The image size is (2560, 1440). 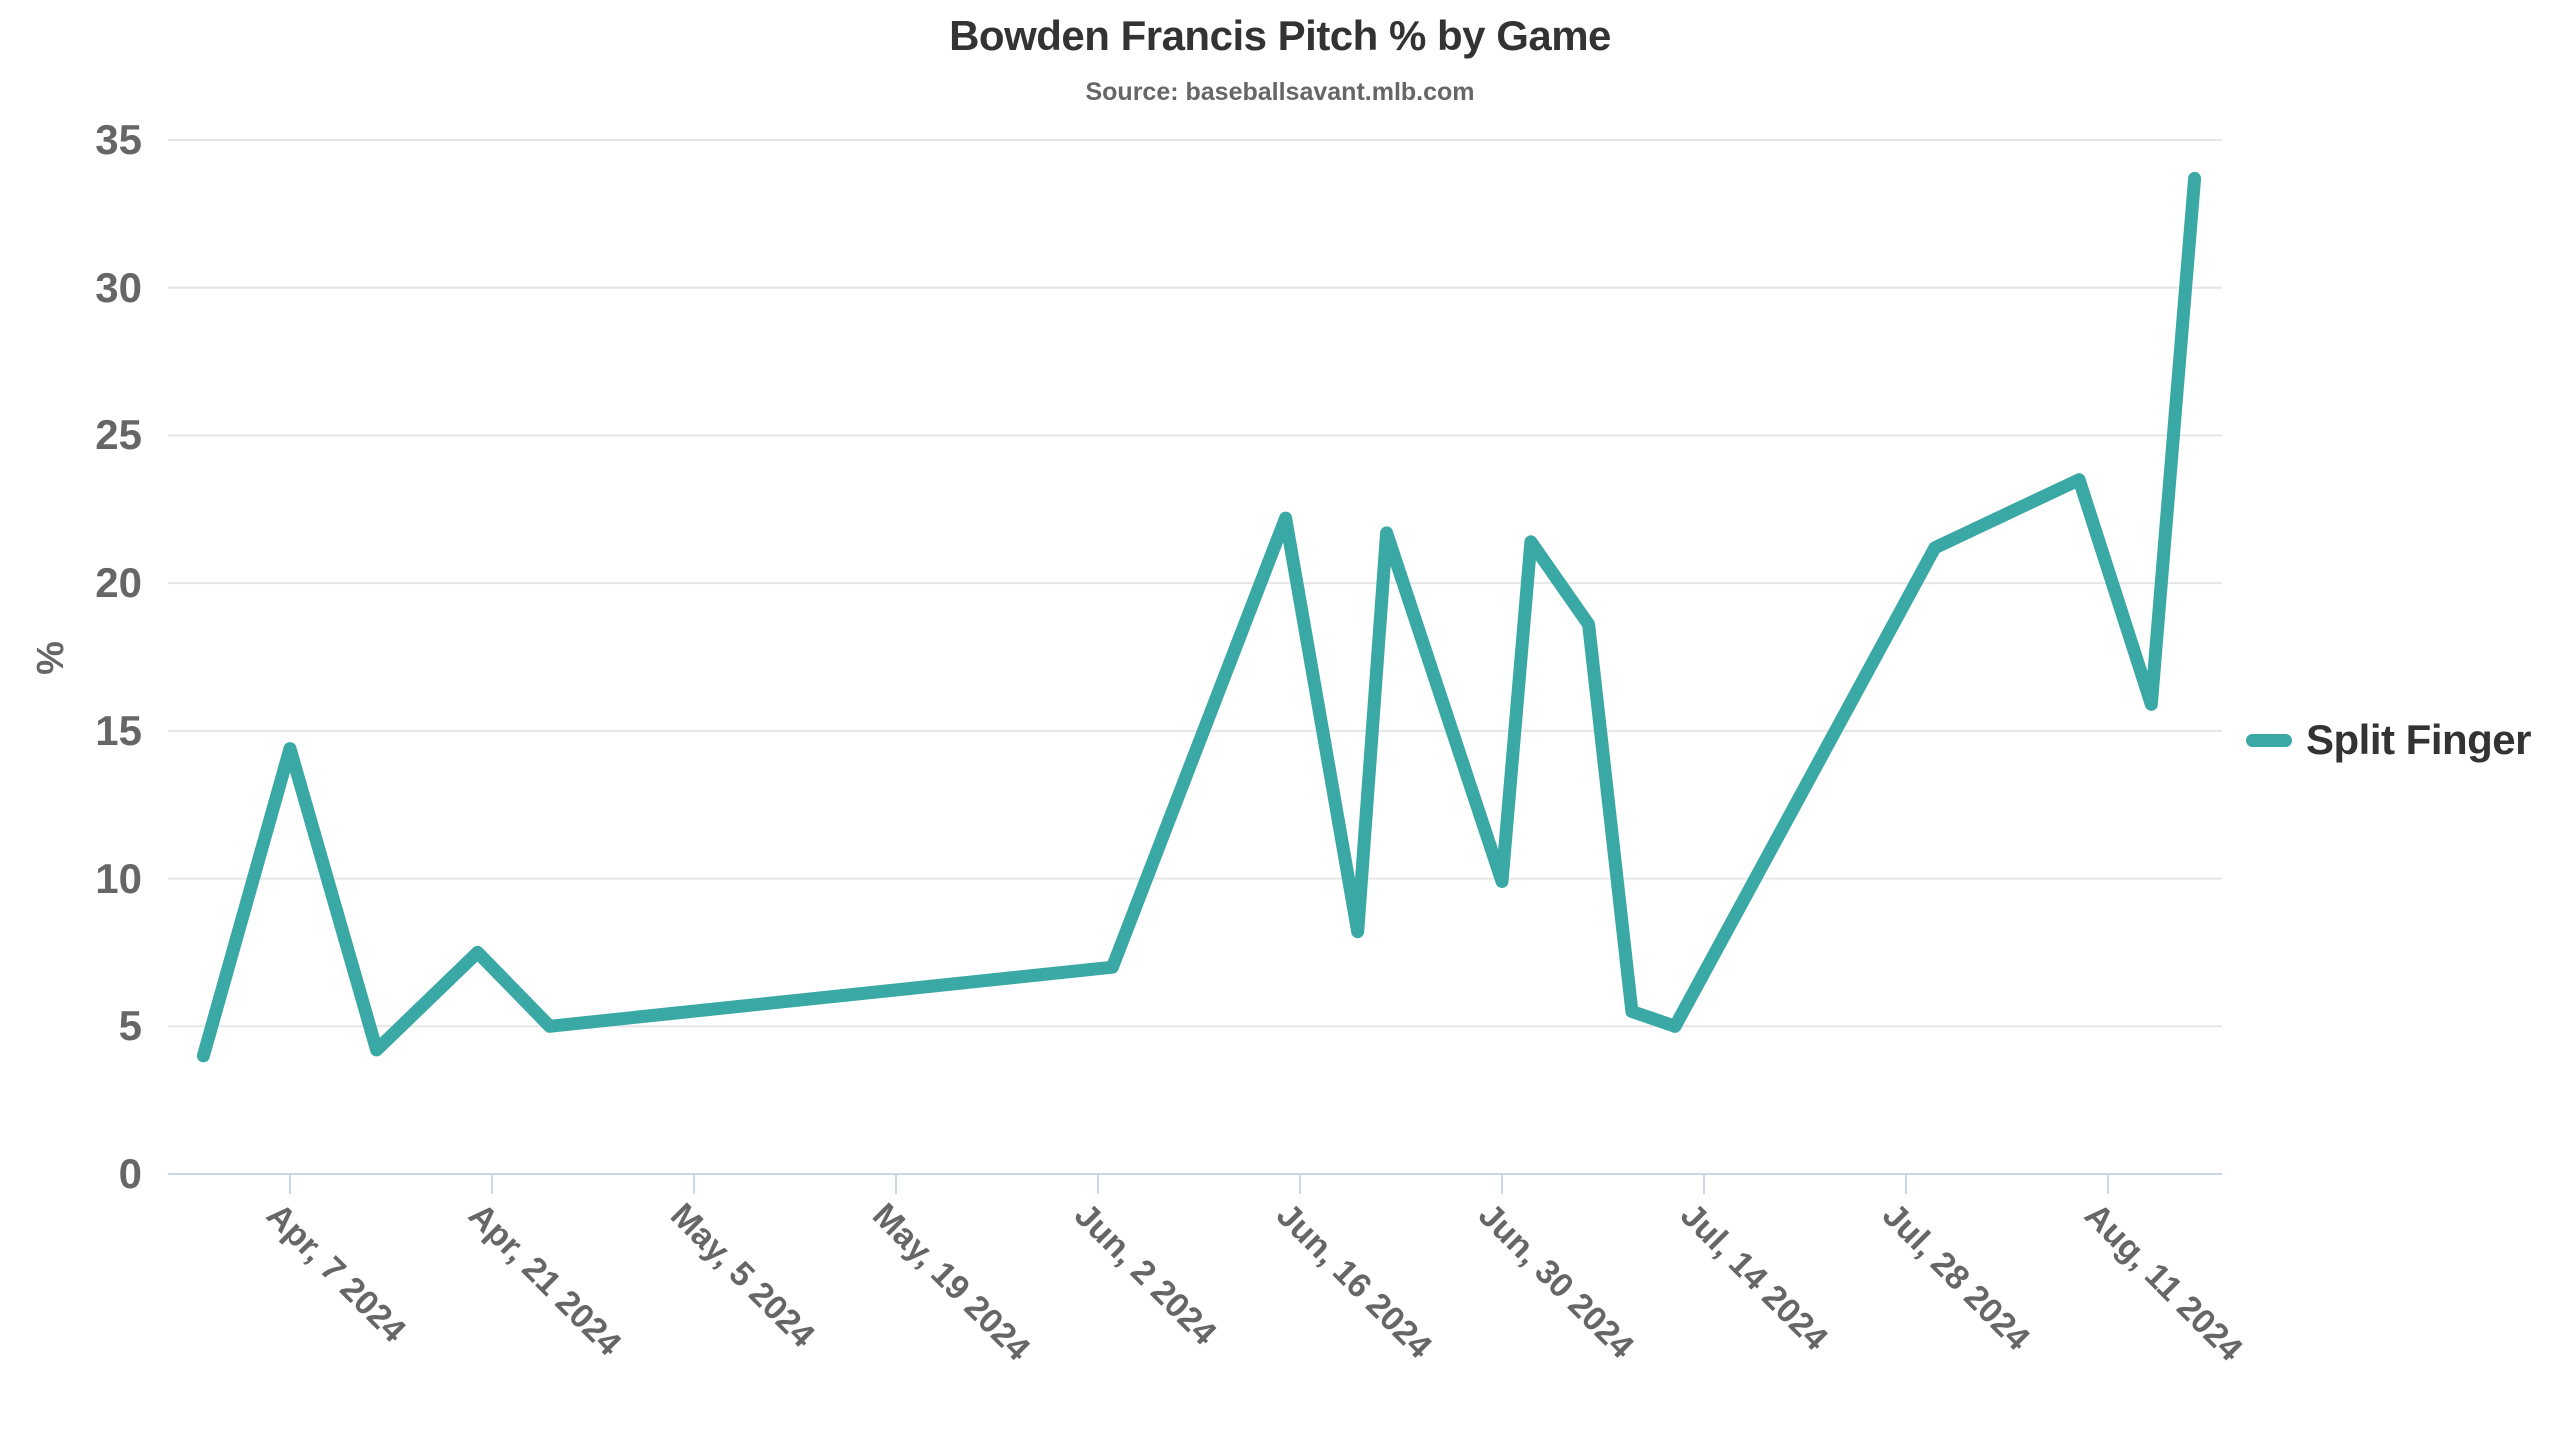 What do you see at coordinates (118, 730) in the screenshot?
I see `y-tick-label: 15` at bounding box center [118, 730].